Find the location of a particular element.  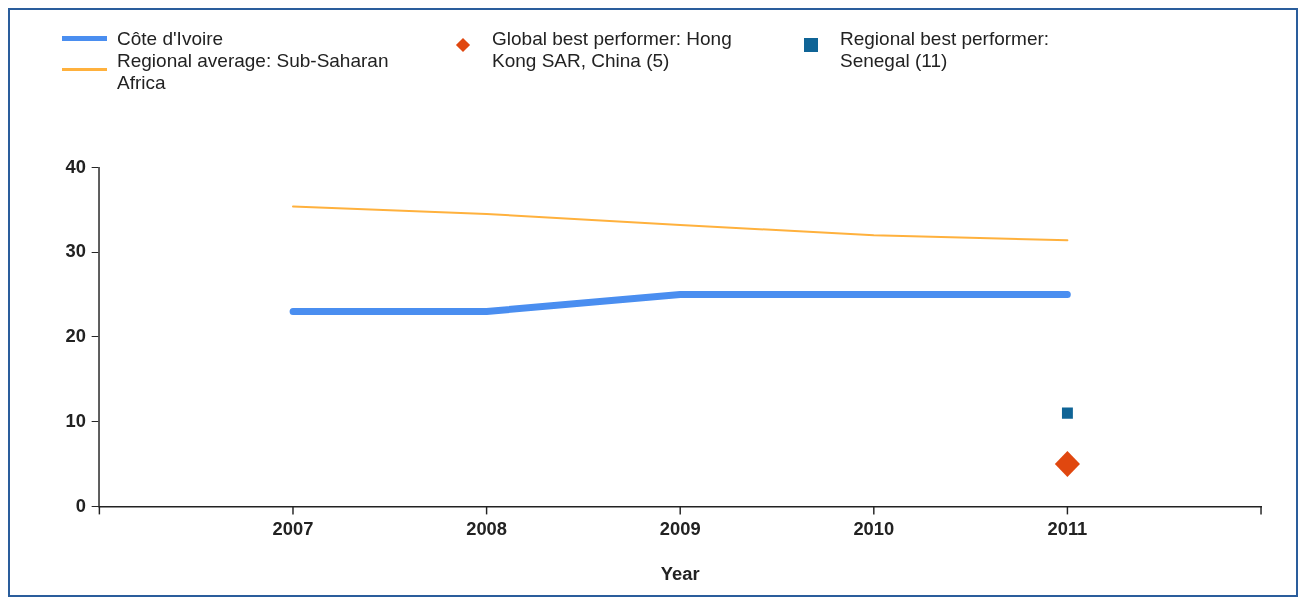

x-axis-title: Year is located at coordinates (680, 573).